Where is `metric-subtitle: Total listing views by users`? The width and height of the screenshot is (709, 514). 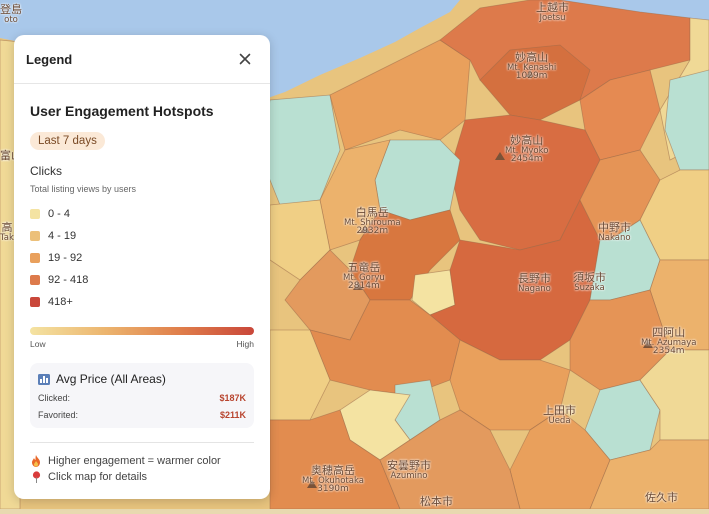
metric-subtitle: Total listing views by users is located at coordinates (83, 189).